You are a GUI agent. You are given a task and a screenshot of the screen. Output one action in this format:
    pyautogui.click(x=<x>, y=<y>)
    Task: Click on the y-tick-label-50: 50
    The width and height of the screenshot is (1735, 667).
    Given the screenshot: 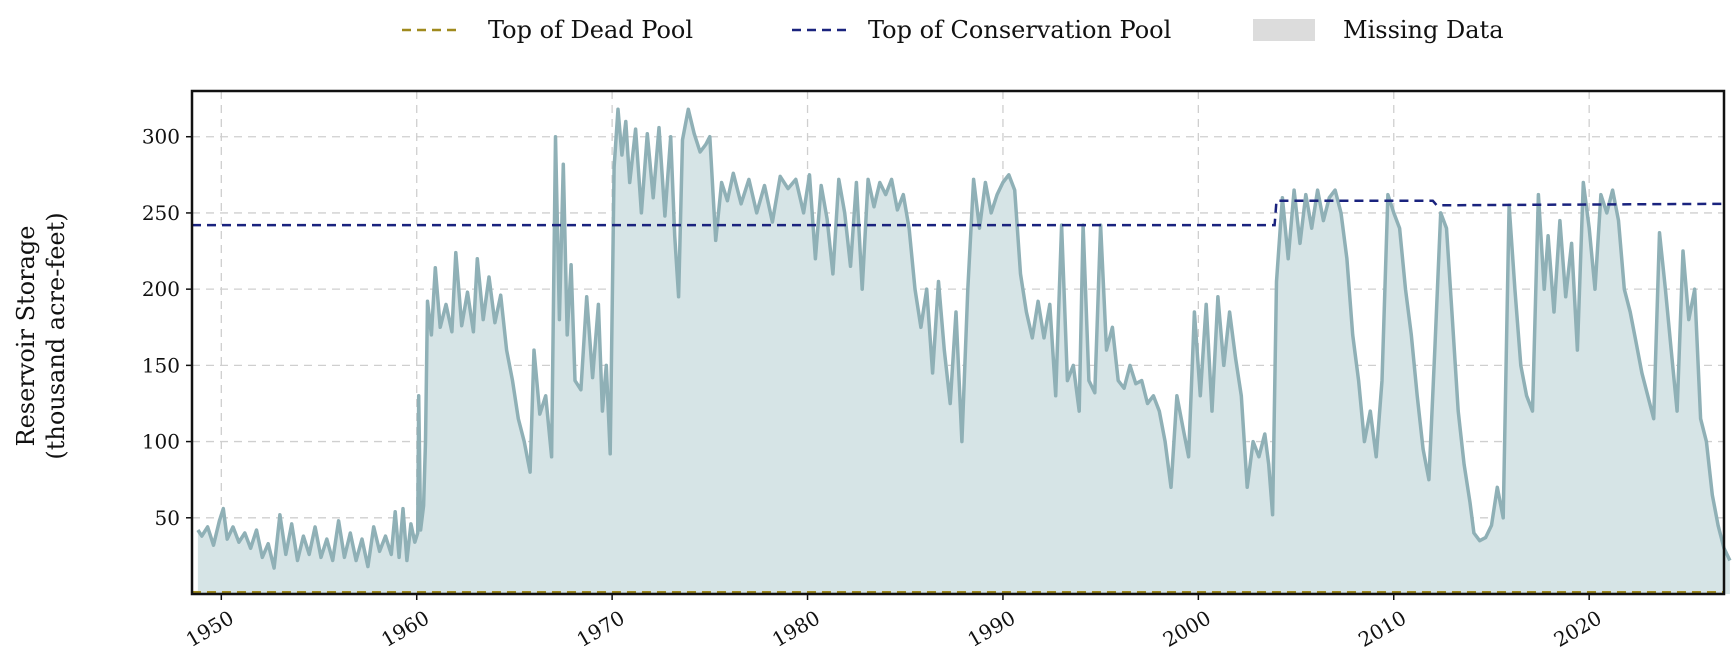 What is the action you would take?
    pyautogui.click(x=167, y=518)
    